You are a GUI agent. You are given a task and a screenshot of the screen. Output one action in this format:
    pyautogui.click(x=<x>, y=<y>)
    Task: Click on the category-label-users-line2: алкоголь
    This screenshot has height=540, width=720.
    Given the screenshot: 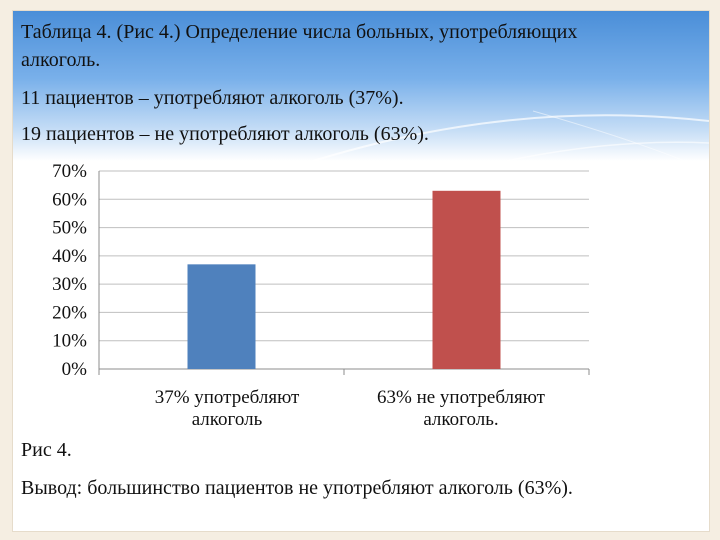 What is the action you would take?
    pyautogui.click(x=227, y=419)
    